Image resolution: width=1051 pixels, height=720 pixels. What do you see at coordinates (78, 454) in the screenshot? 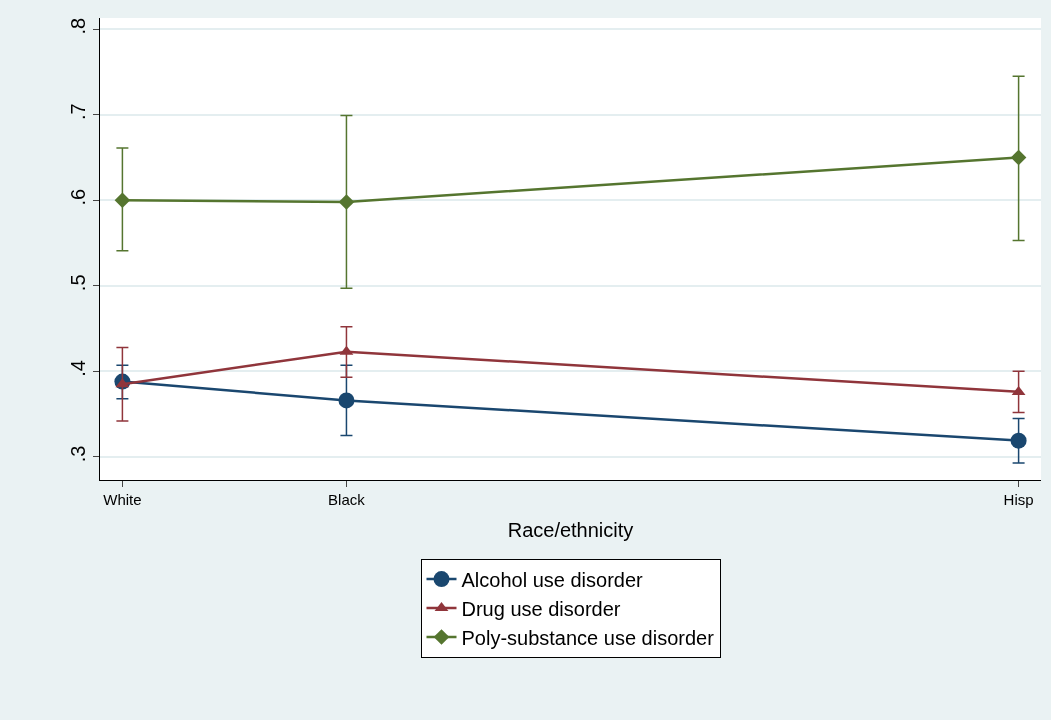
I see `y-tick-label: .3` at bounding box center [78, 454].